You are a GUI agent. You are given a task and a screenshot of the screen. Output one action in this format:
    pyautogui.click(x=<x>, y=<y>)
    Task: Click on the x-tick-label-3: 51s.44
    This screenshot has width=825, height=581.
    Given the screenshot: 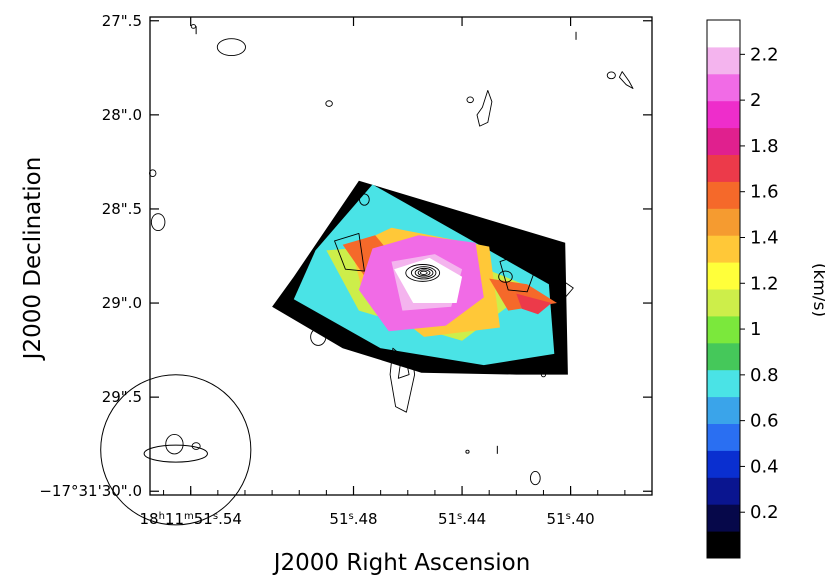 What is the action you would take?
    pyautogui.click(x=462, y=519)
    